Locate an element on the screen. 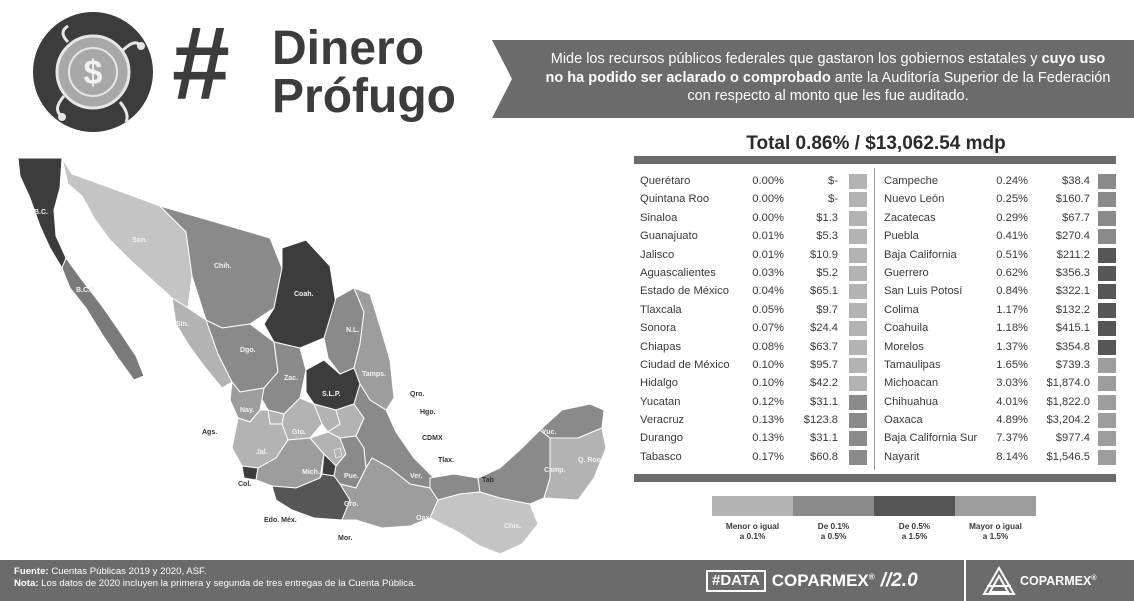  map-label-slp: S.L.P. is located at coordinates (331, 394).